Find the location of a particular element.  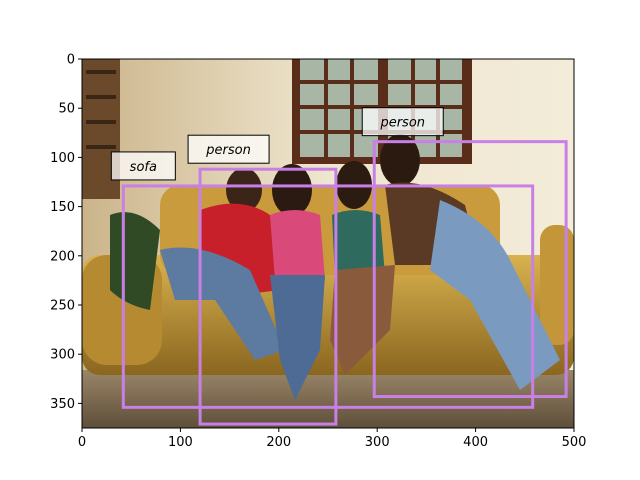

x-tick-label: 300 is located at coordinates (377, 442).